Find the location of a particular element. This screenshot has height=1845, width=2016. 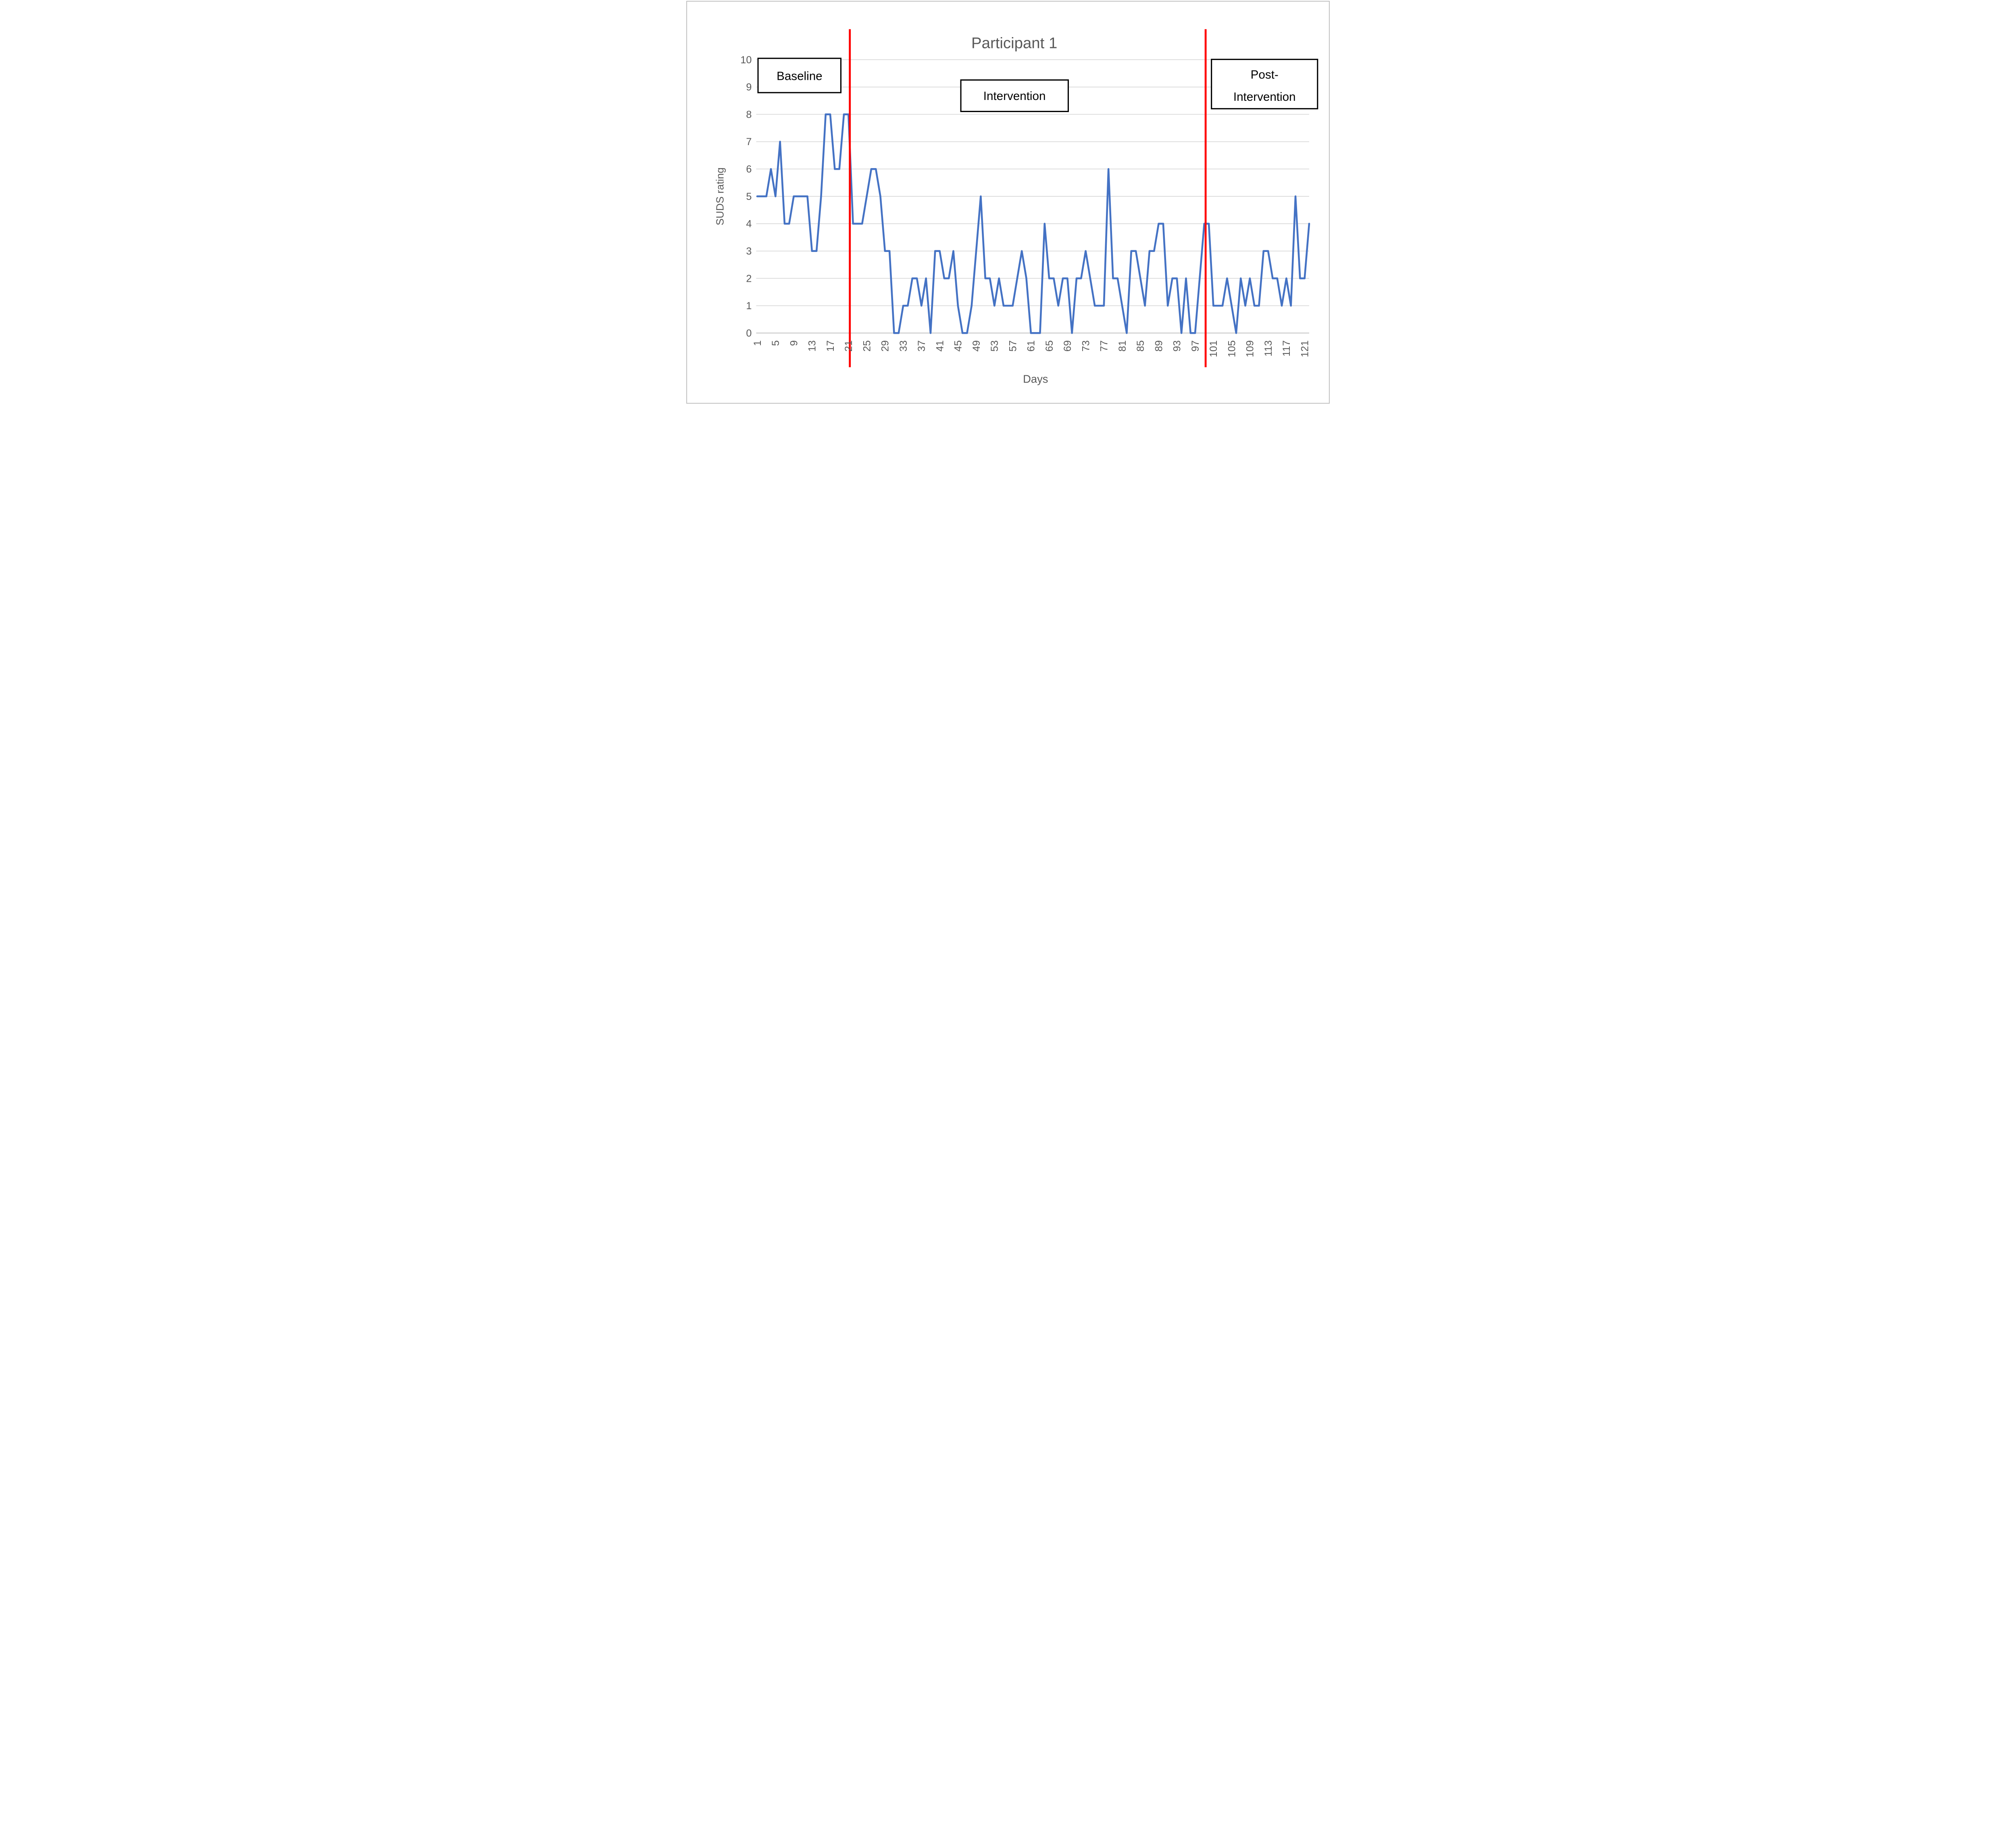

y-tick-label-6: 6 is located at coordinates (749, 169).